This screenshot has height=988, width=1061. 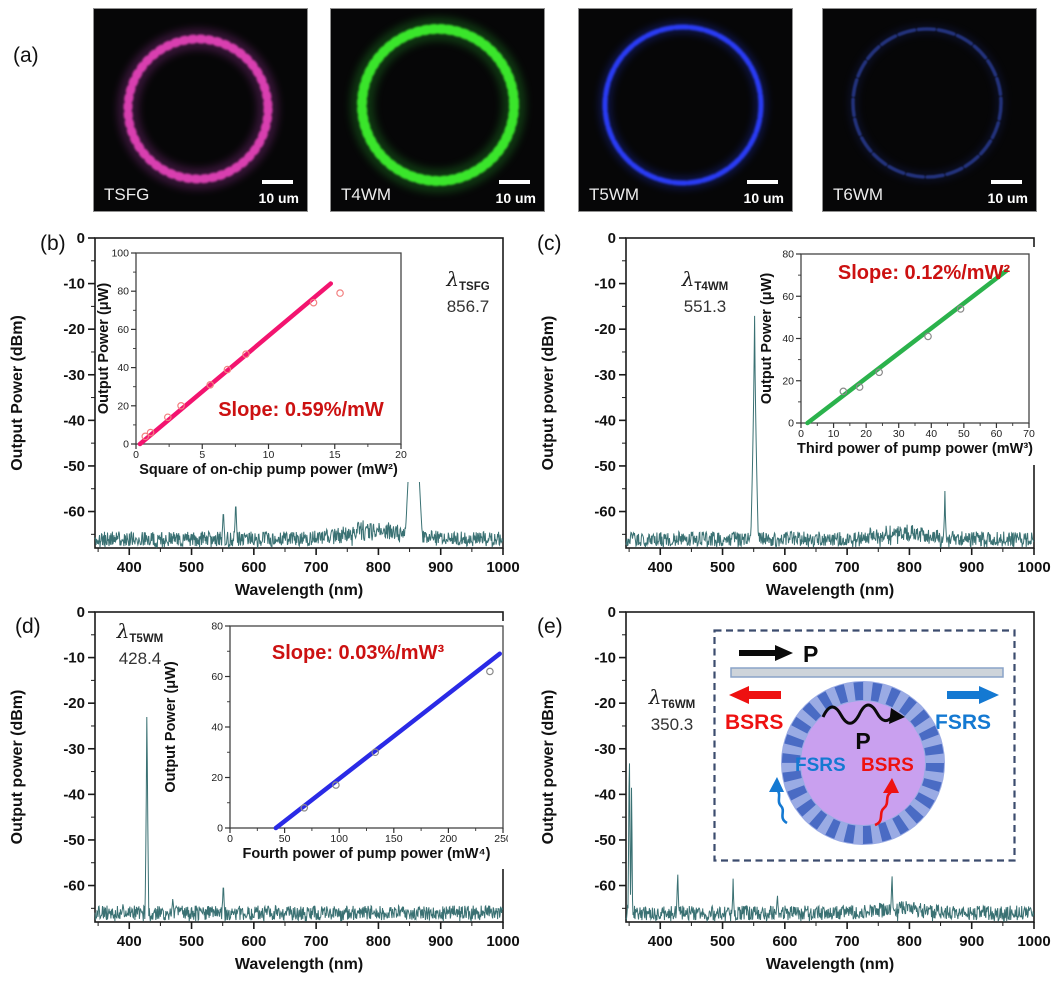 What do you see at coordinates (120, 254) in the screenshot?
I see `svg-text: 100` at bounding box center [120, 254].